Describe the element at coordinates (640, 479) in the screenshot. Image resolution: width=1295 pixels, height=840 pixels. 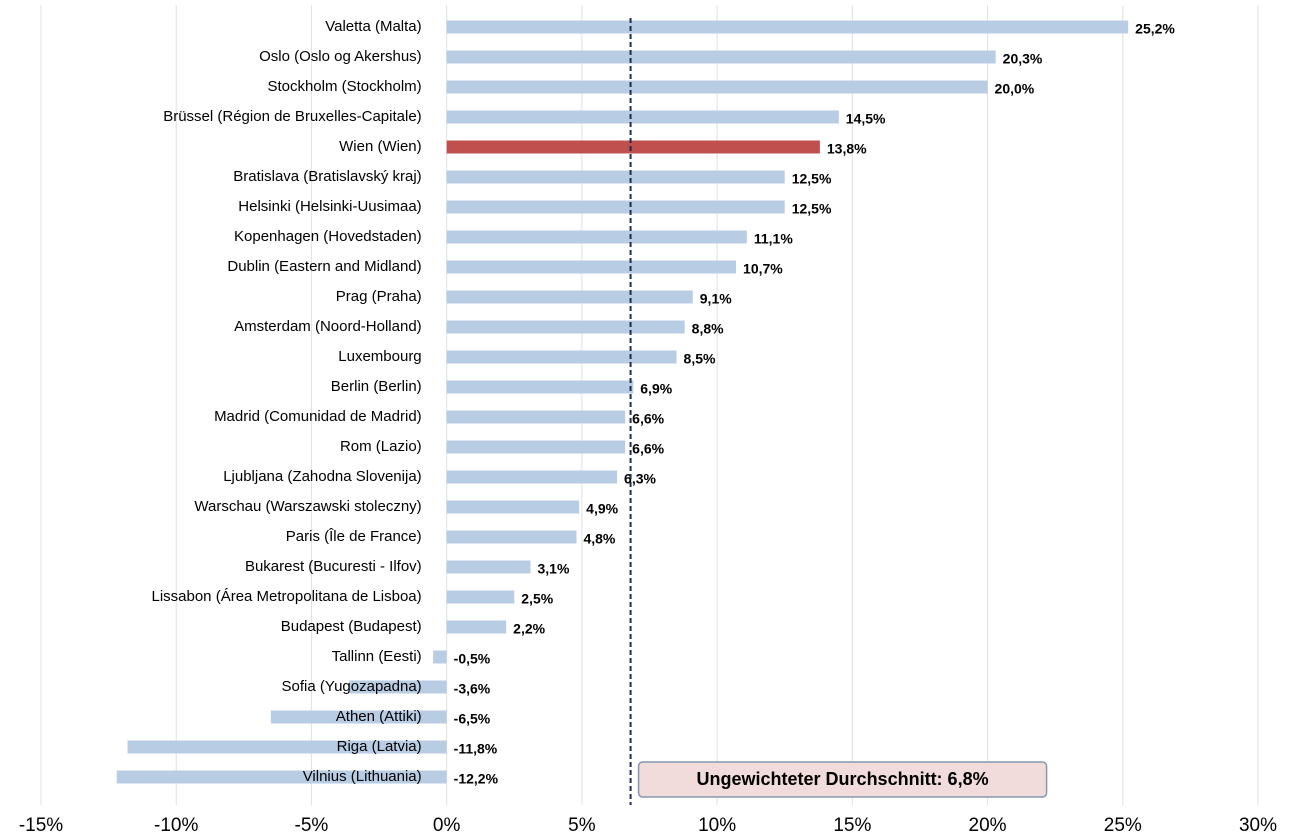
I see `value-label: 6,3%` at that location.